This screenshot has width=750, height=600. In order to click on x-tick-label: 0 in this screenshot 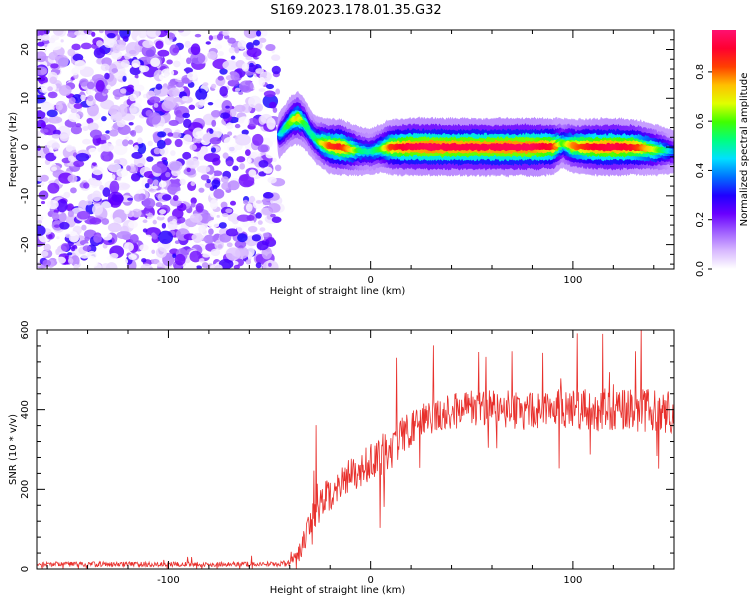, I will do `click(370, 580)`.